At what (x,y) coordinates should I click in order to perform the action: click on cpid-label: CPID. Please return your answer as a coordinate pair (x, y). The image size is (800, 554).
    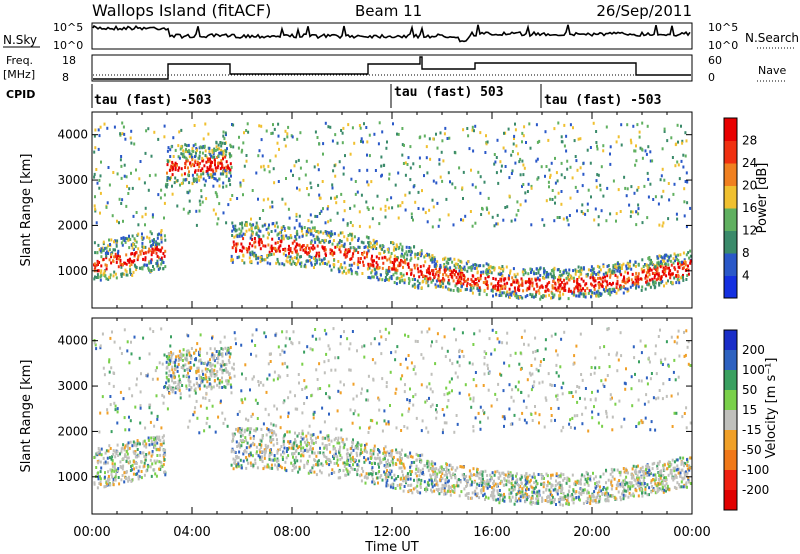
    Looking at the image, I should click on (20, 94).